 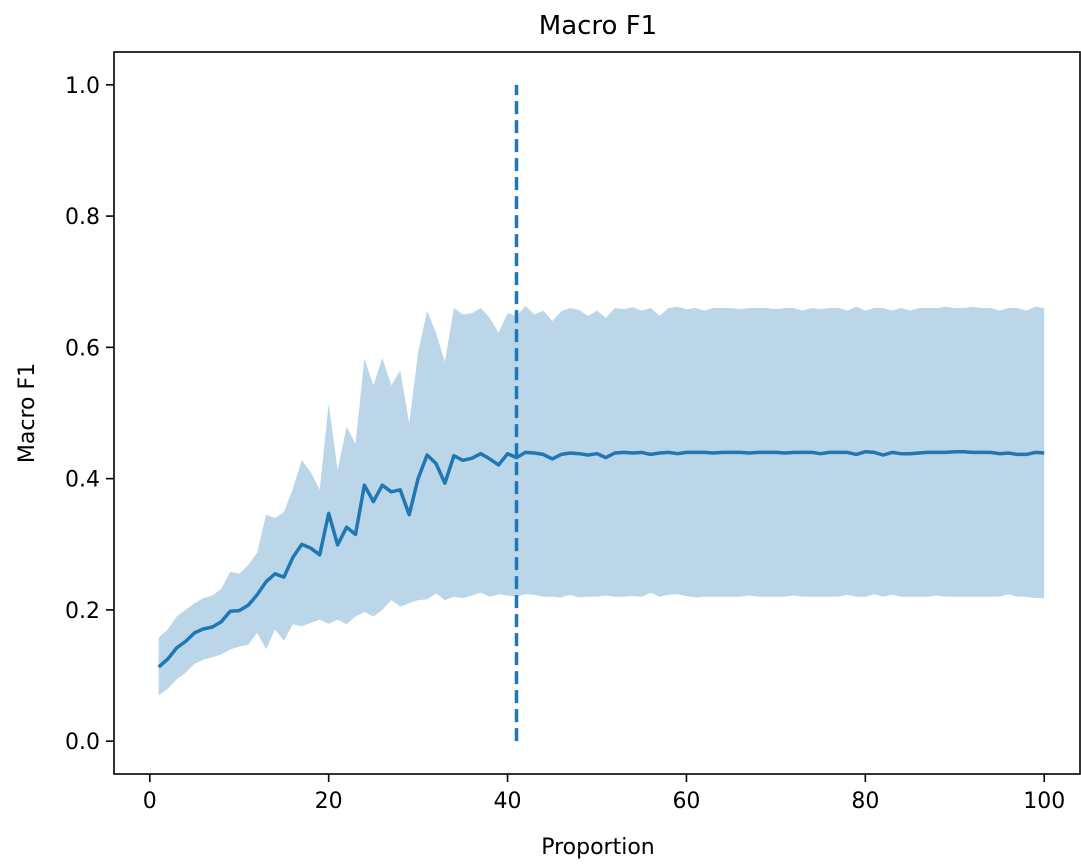 What do you see at coordinates (27, 413) in the screenshot?
I see `y-axis-label: Macro F1` at bounding box center [27, 413].